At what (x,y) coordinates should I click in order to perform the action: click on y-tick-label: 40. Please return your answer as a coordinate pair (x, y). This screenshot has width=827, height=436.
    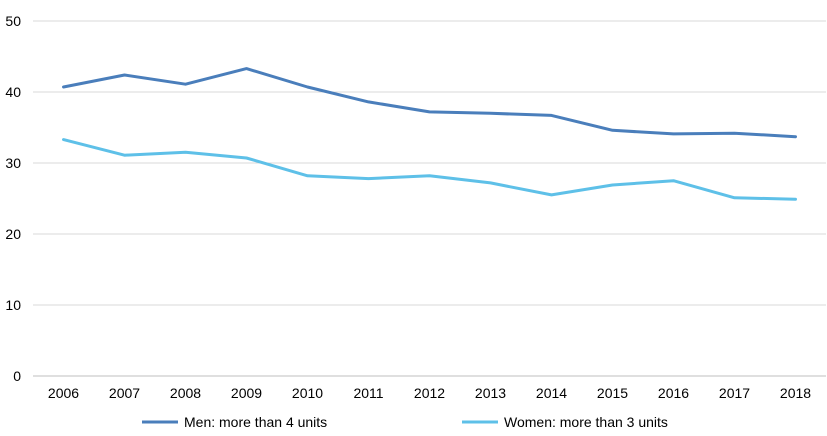
    Looking at the image, I should click on (13, 92).